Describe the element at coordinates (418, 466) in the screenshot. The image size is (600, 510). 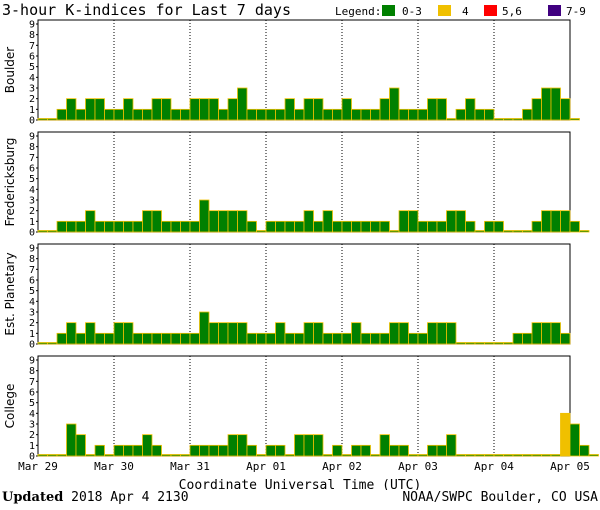
I see `x-tick-label: Apr 03` at that location.